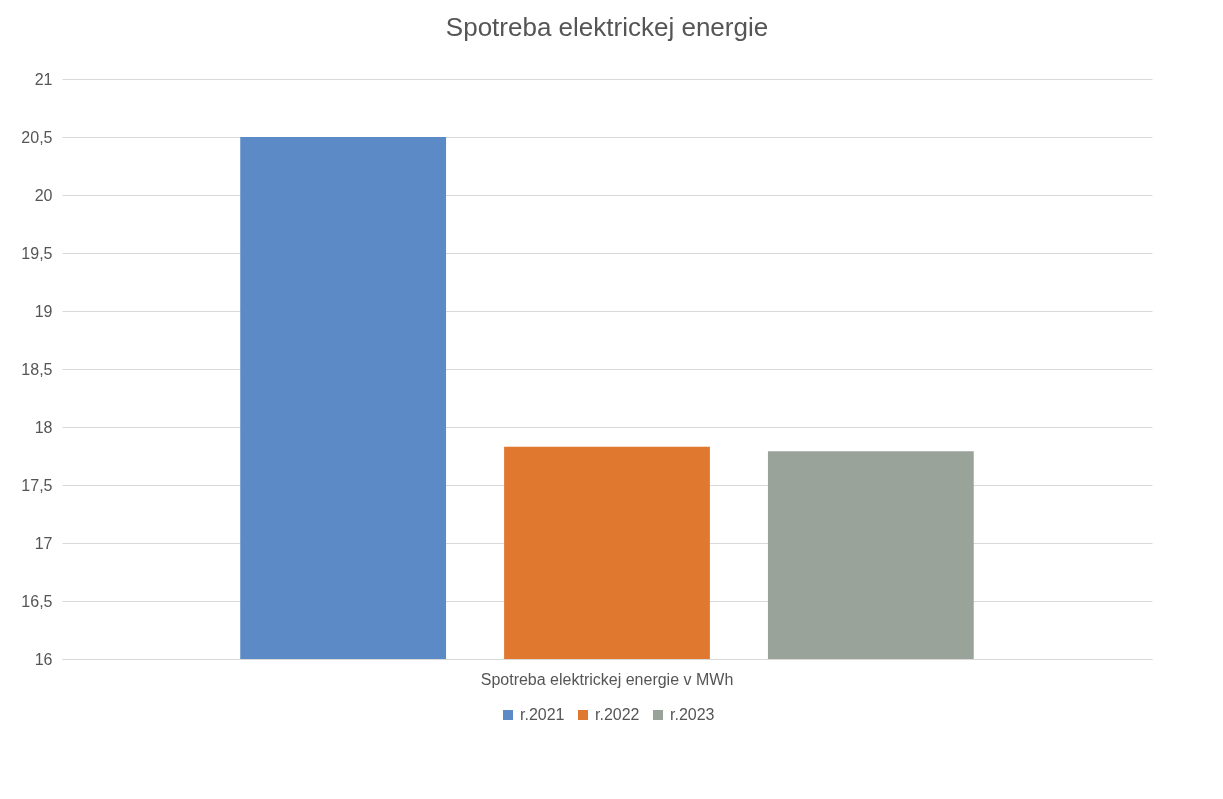 The width and height of the screenshot is (1223, 799). Describe the element at coordinates (43, 427) in the screenshot. I see `y-tick-label: 18` at that location.